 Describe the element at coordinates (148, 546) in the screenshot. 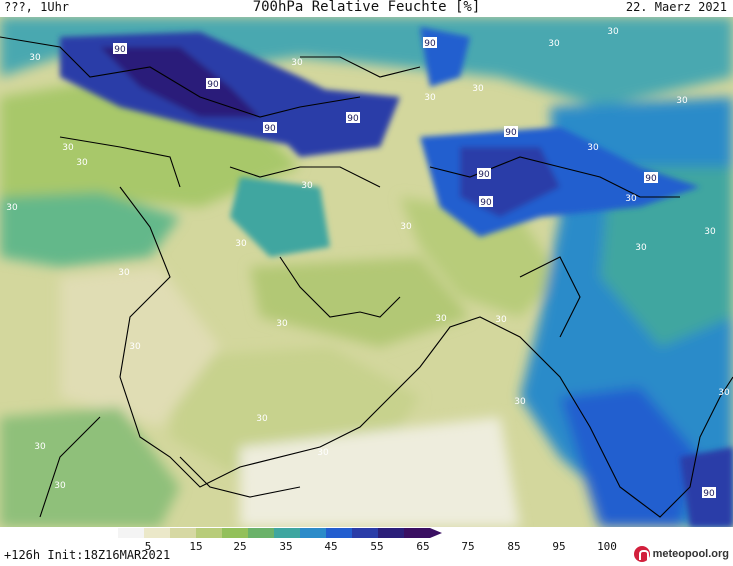

I see `legend-tick-label: 5` at that location.